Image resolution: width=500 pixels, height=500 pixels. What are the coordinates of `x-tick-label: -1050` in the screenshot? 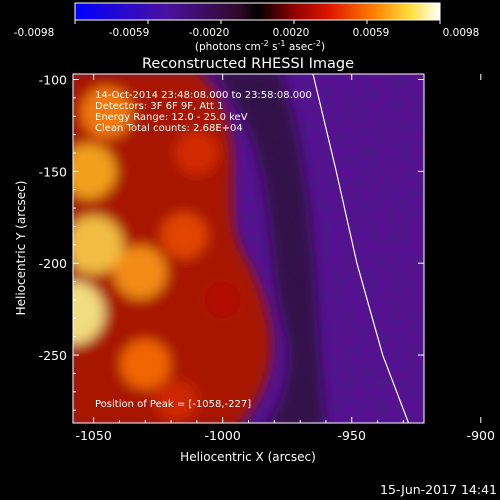 It's located at (93, 435).